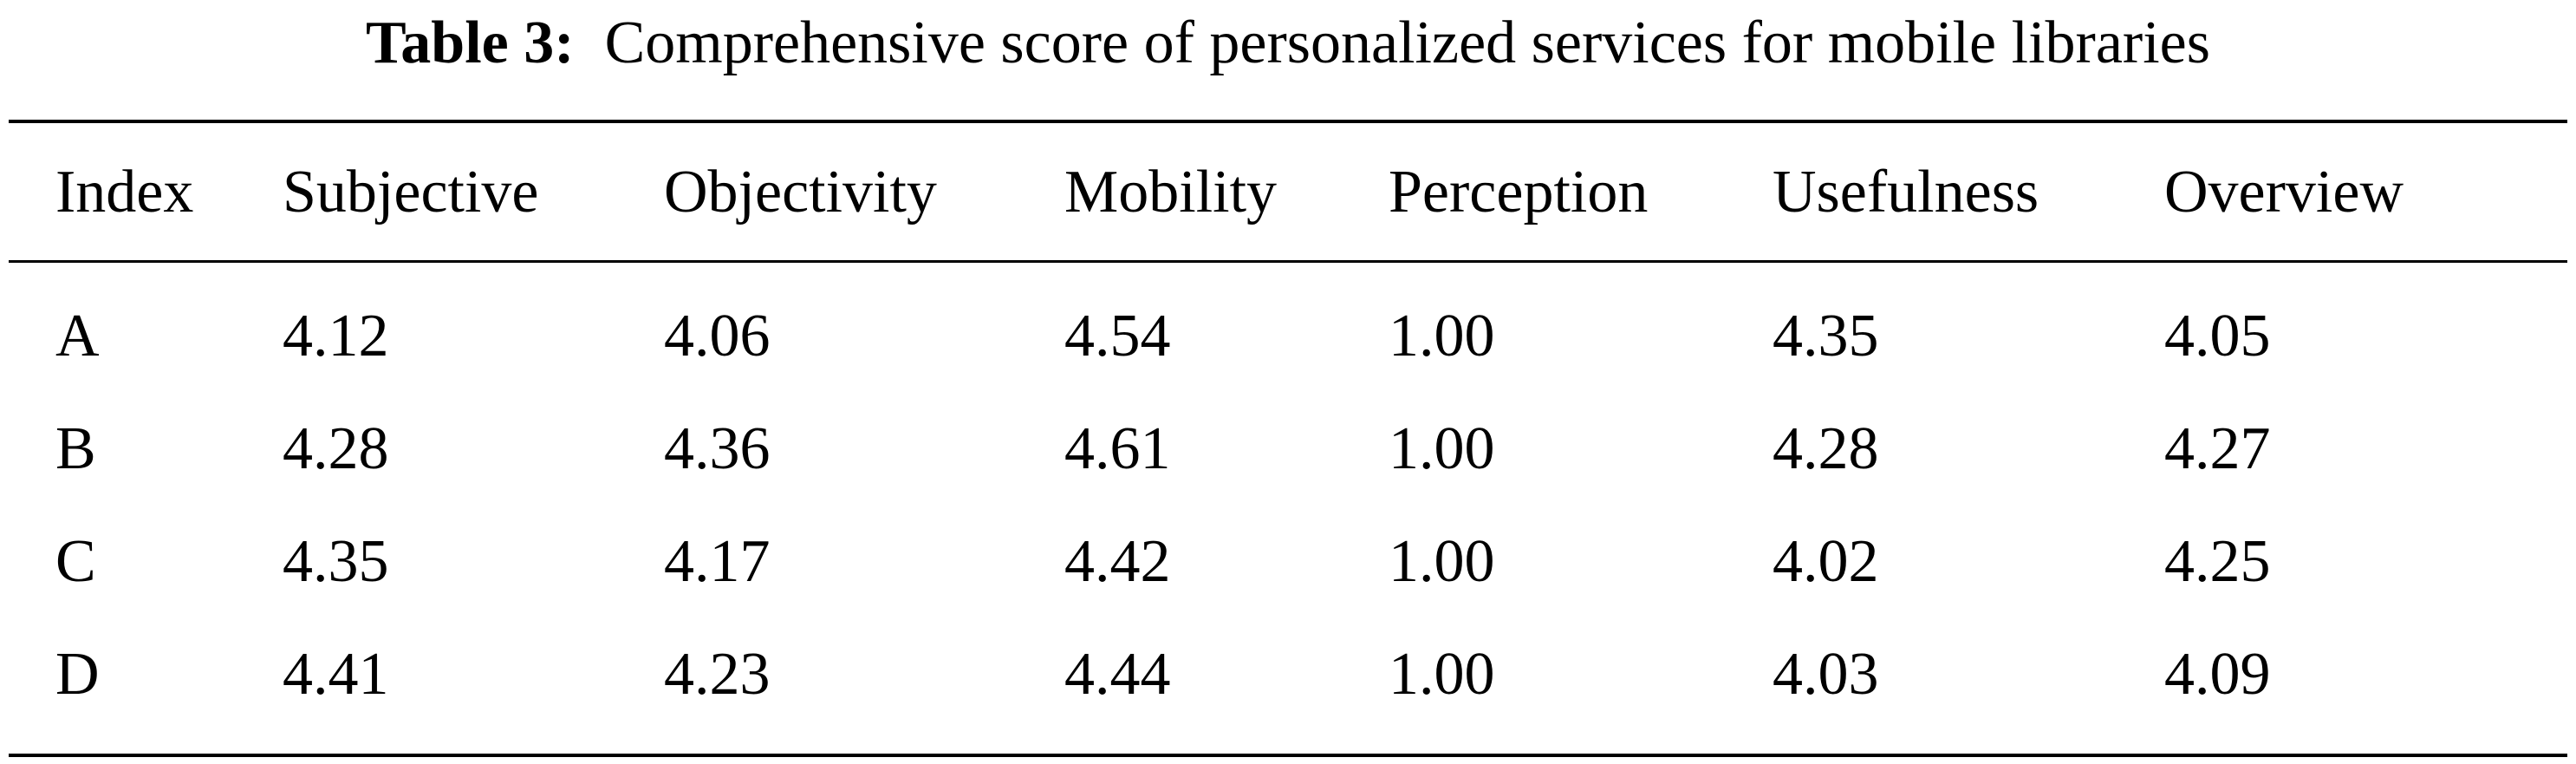  What do you see at coordinates (1906, 192) in the screenshot?
I see `column-header-usefulness: Usefulness` at bounding box center [1906, 192].